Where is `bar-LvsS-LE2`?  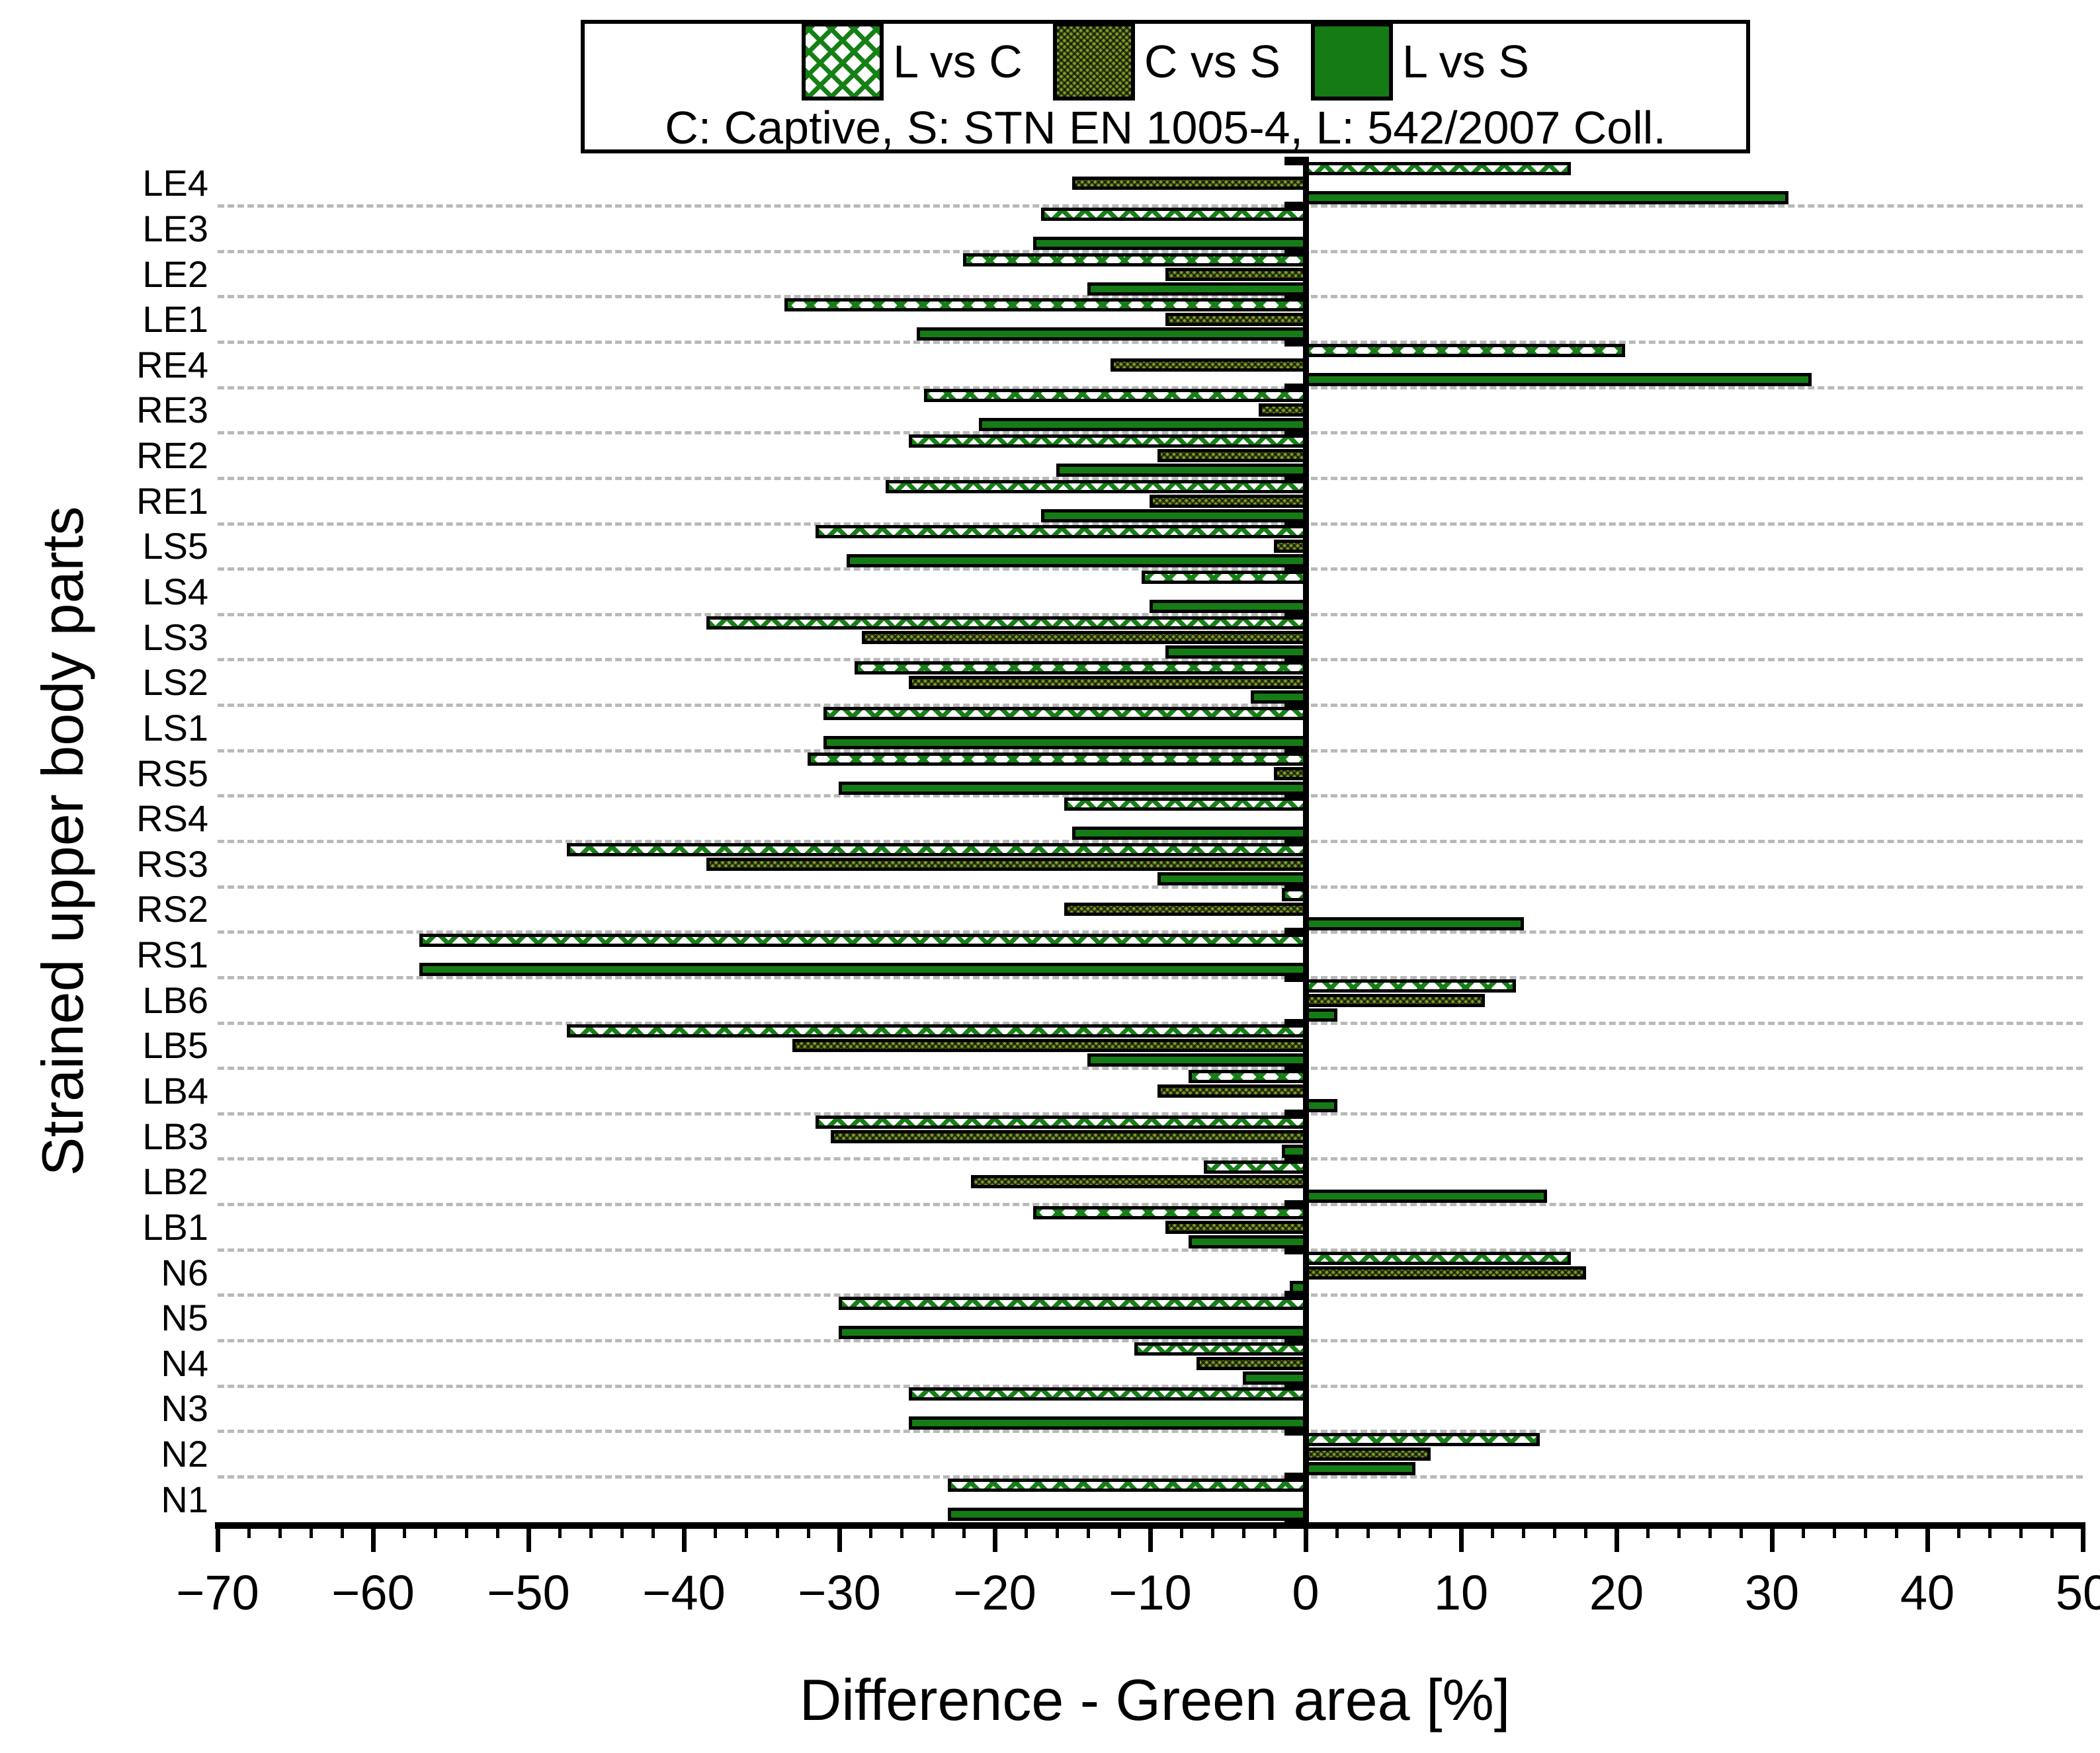
bar-LvsS-LE2 is located at coordinates (1197, 289).